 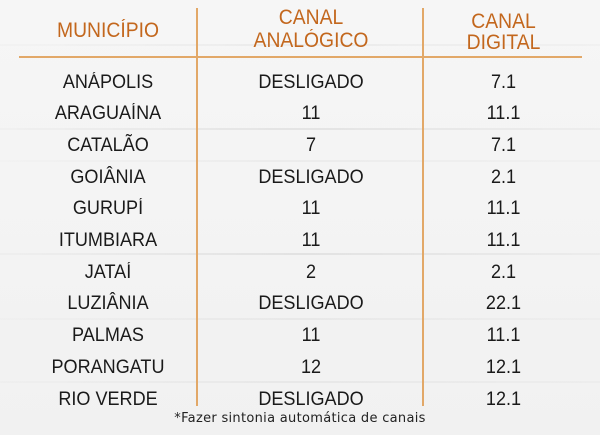 What do you see at coordinates (311, 367) in the screenshot?
I see `cell-analogico: 12` at bounding box center [311, 367].